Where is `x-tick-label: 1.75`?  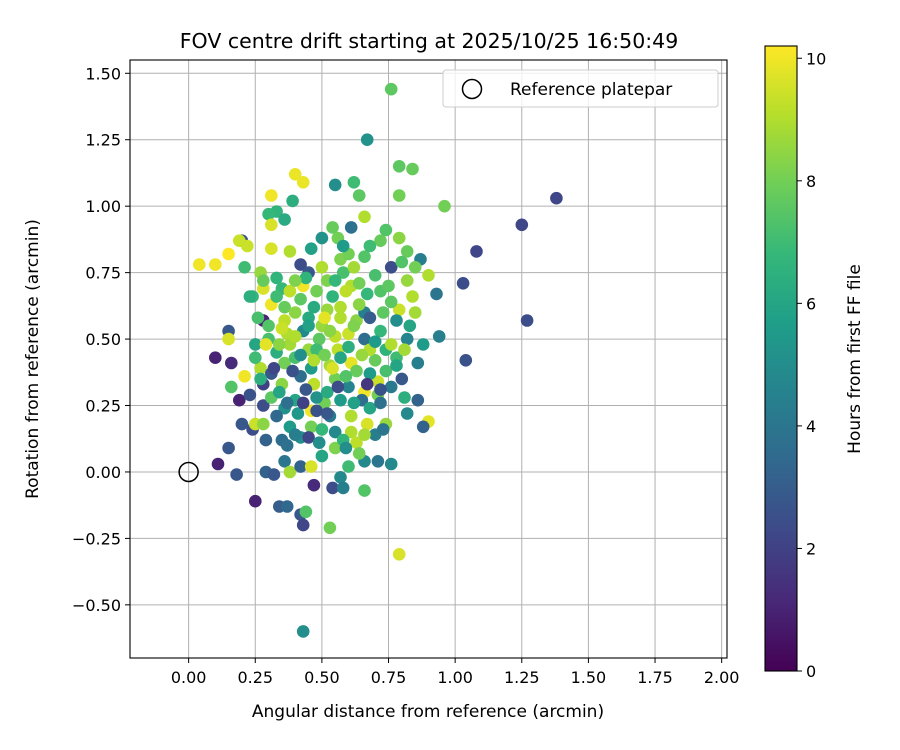
x-tick-label: 1.75 is located at coordinates (655, 677).